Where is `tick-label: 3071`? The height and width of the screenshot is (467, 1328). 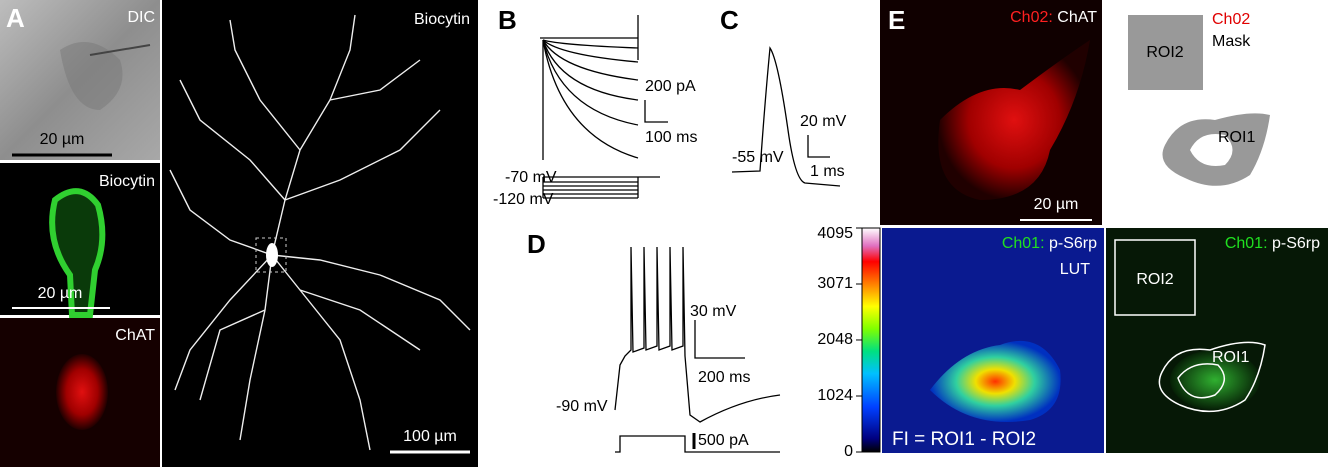 tick-label: 3071 is located at coordinates (835, 283).